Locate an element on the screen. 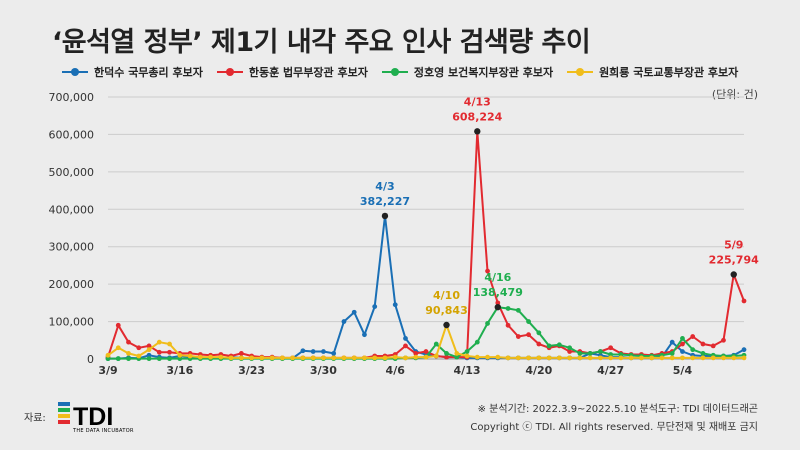 This screenshot has height=450, width=800. source-label: 자료: is located at coordinates (35, 418).